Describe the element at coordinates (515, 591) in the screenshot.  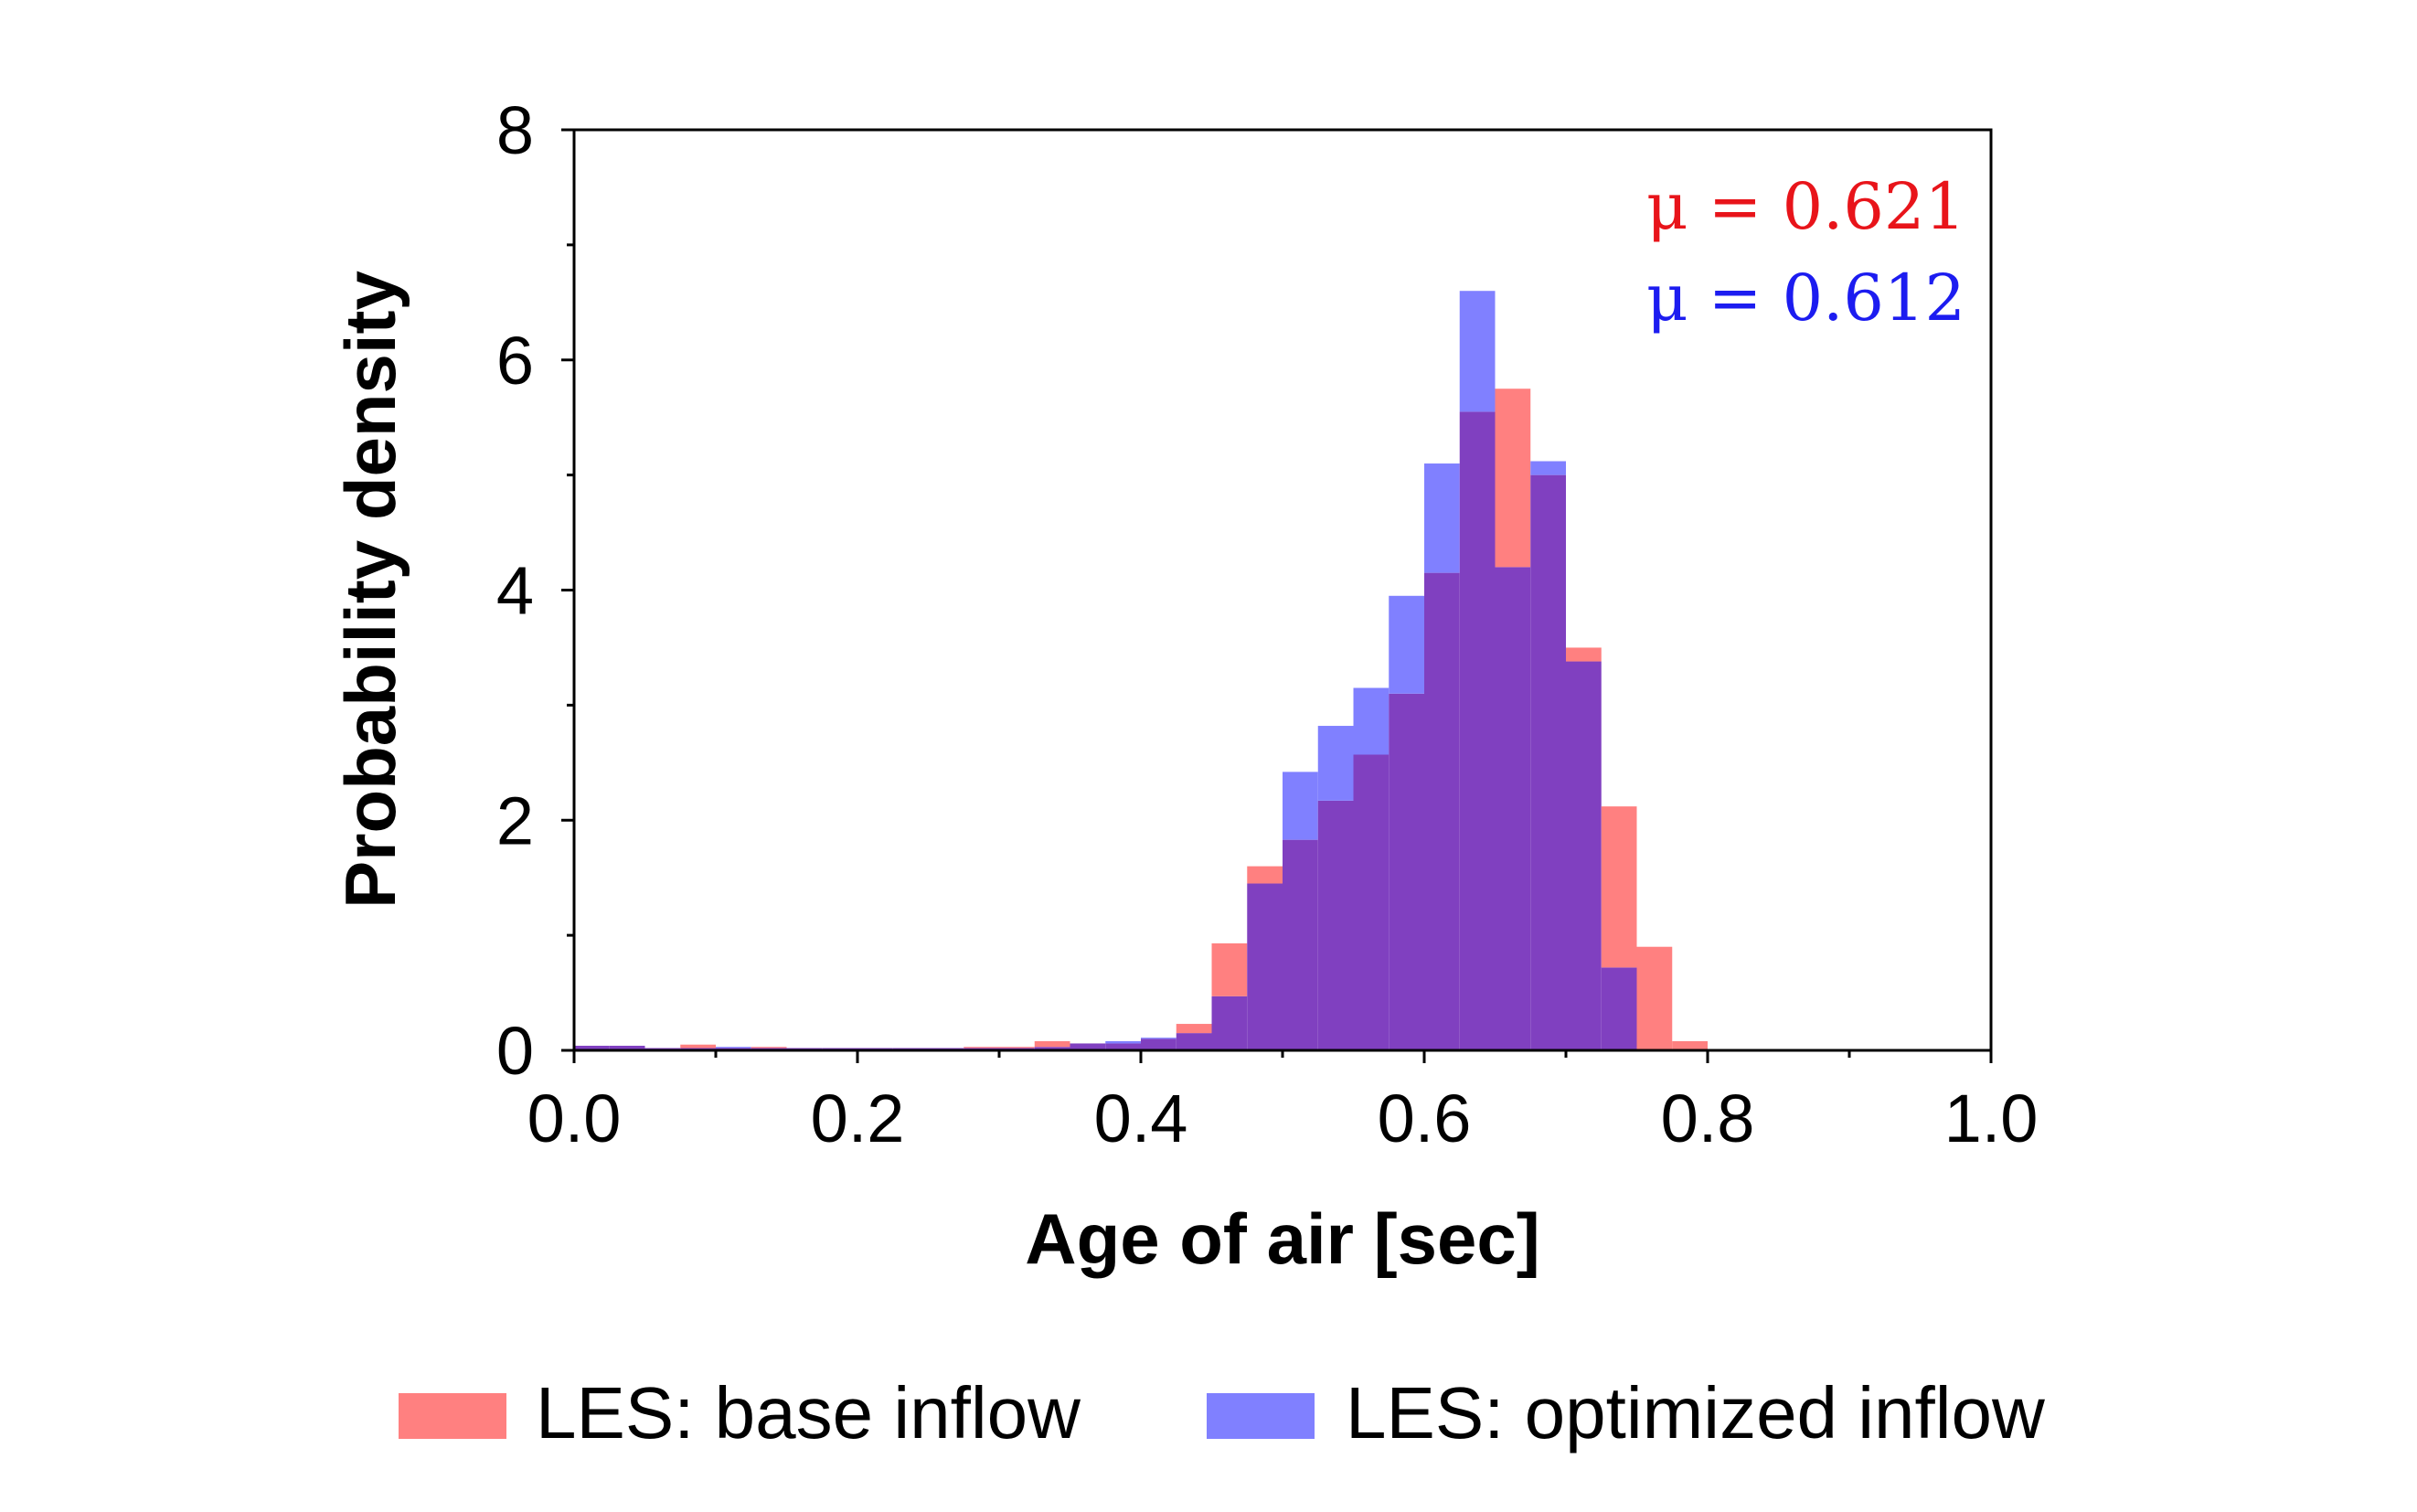
I see `y-tick-label: 4` at that location.